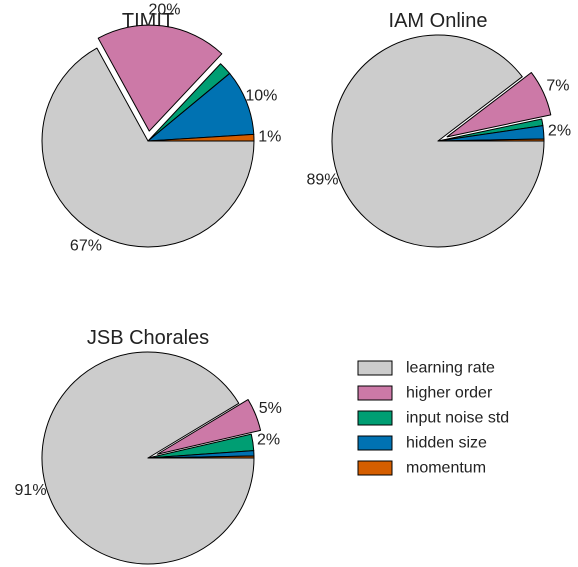 The height and width of the screenshot is (567, 578). I want to click on legend-item-higher-order: higher order, so click(425, 393).